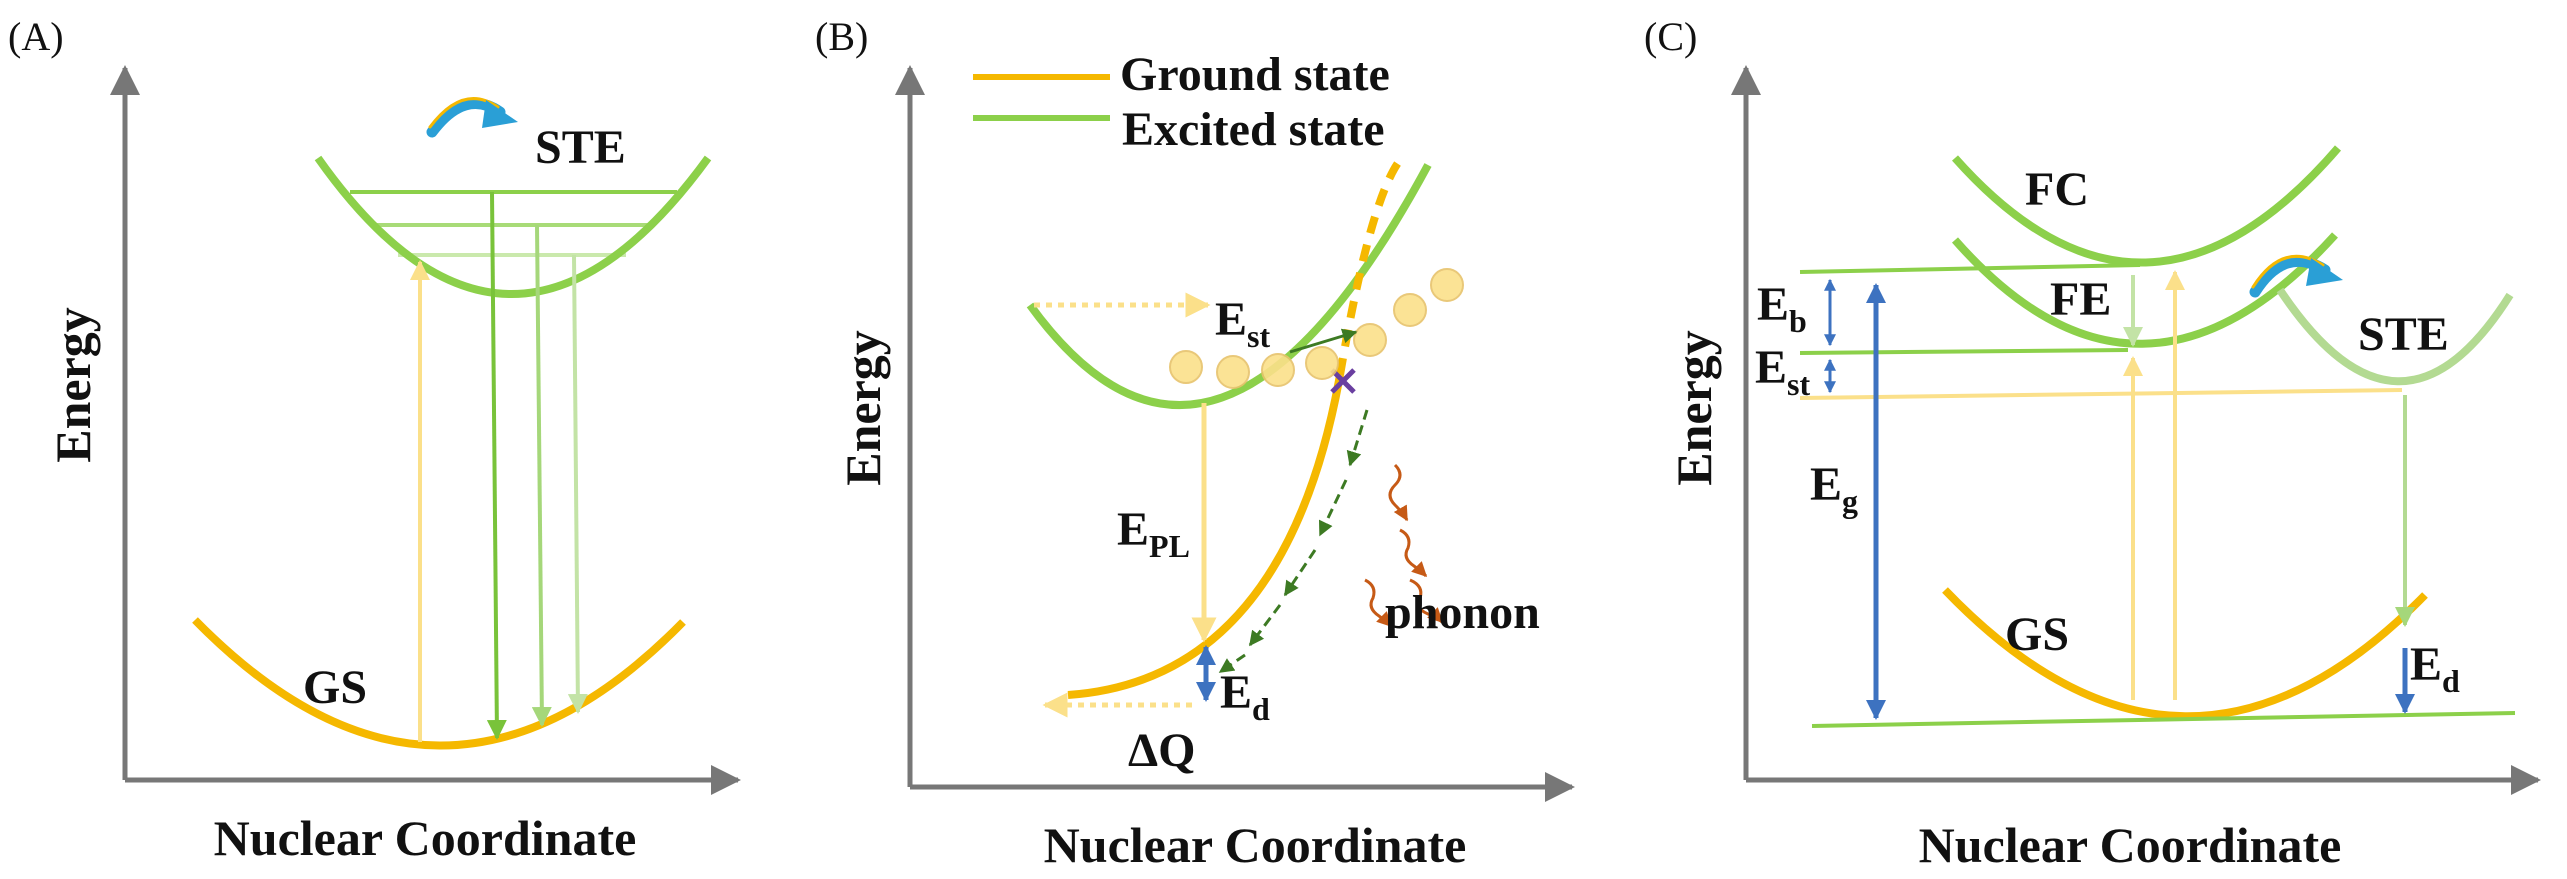  Describe the element at coordinates (1153, 533) in the screenshot. I see `panel-b-epl-label: EPL` at that location.